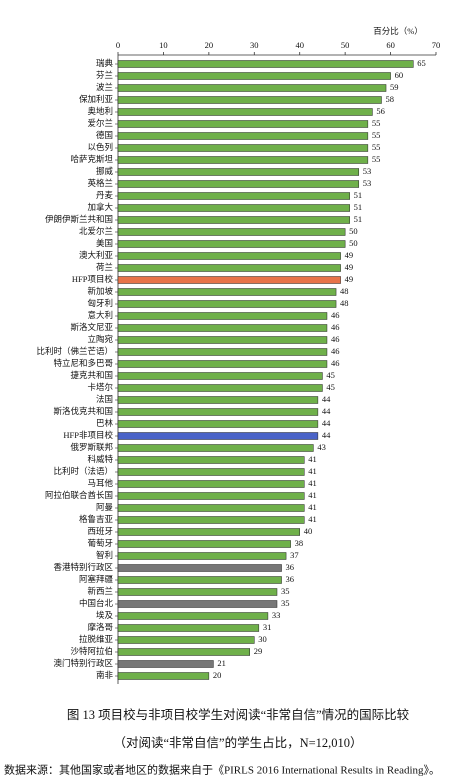  What do you see at coordinates (91, 651) in the screenshot?
I see `y-tick-label: 沙特阿拉伯` at bounding box center [91, 651].